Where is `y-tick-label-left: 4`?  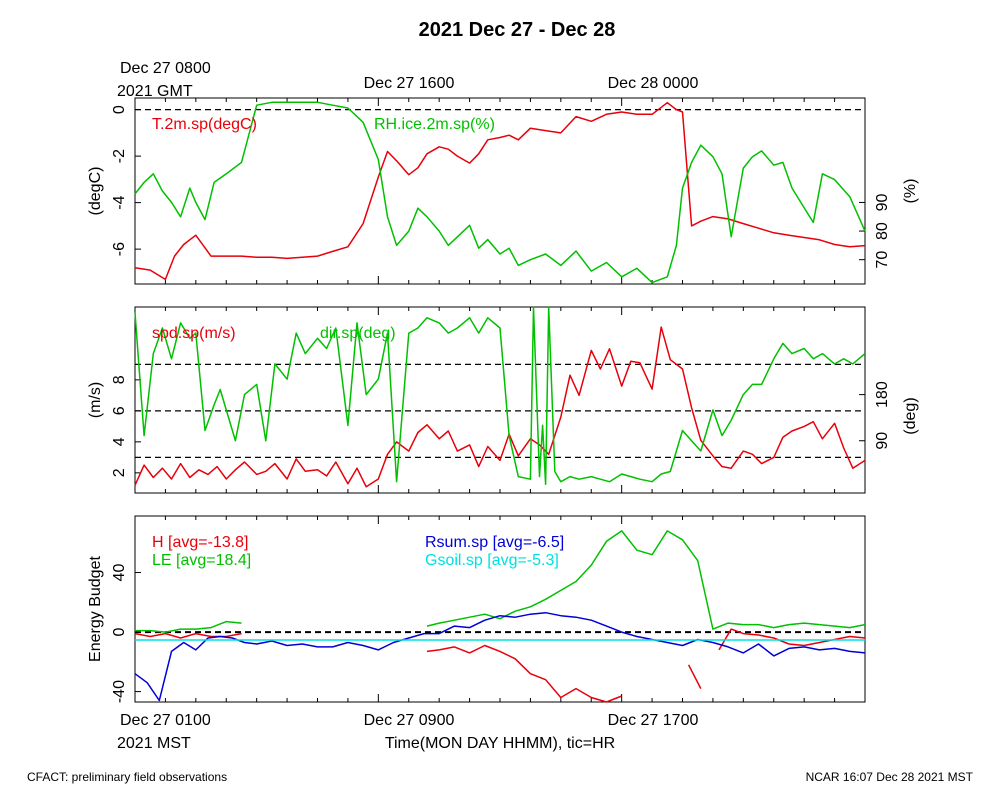
y-tick-label-left: 4 is located at coordinates (119, 441).